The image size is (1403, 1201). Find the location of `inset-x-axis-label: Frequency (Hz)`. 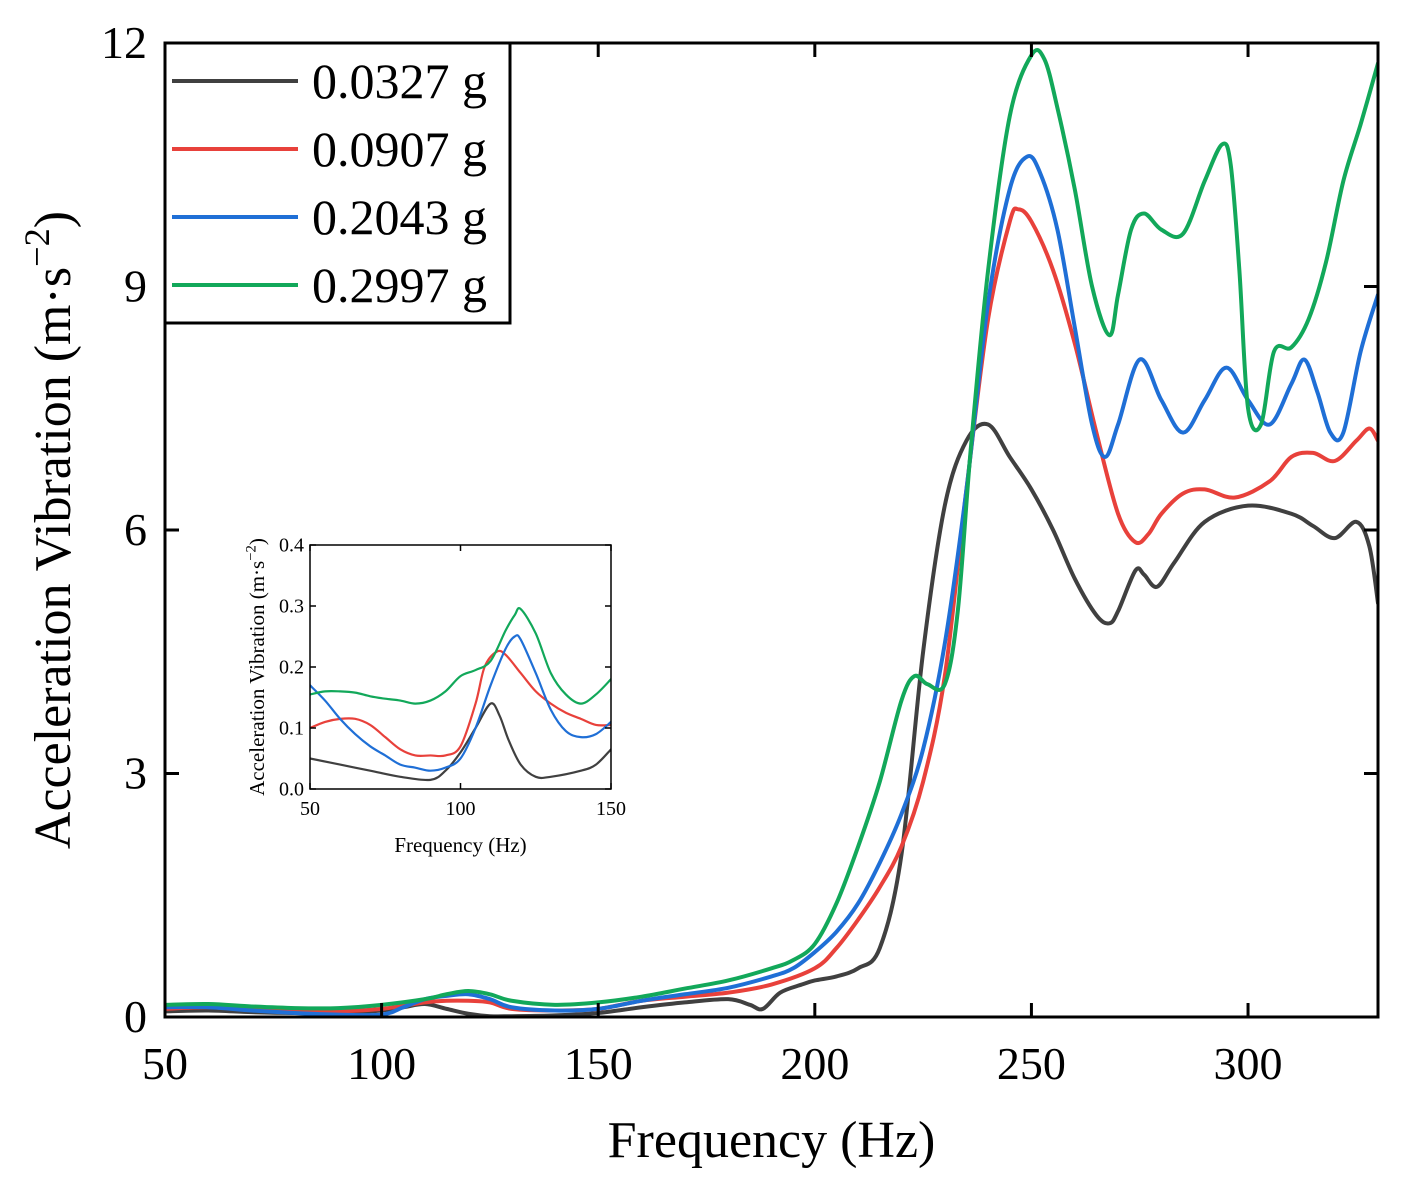

inset-x-axis-label: Frequency (Hz) is located at coordinates (460, 845).